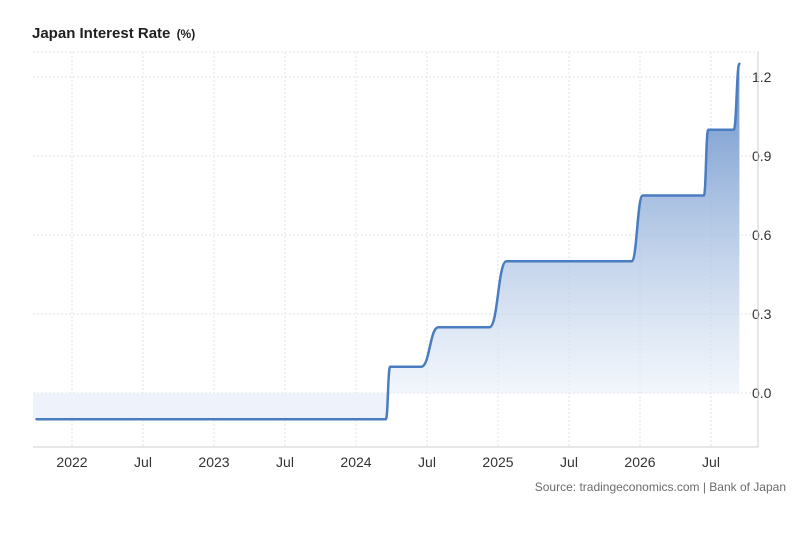 This screenshot has height=546, width=800. Describe the element at coordinates (497, 462) in the screenshot. I see `x-tick-label: 2025` at that location.